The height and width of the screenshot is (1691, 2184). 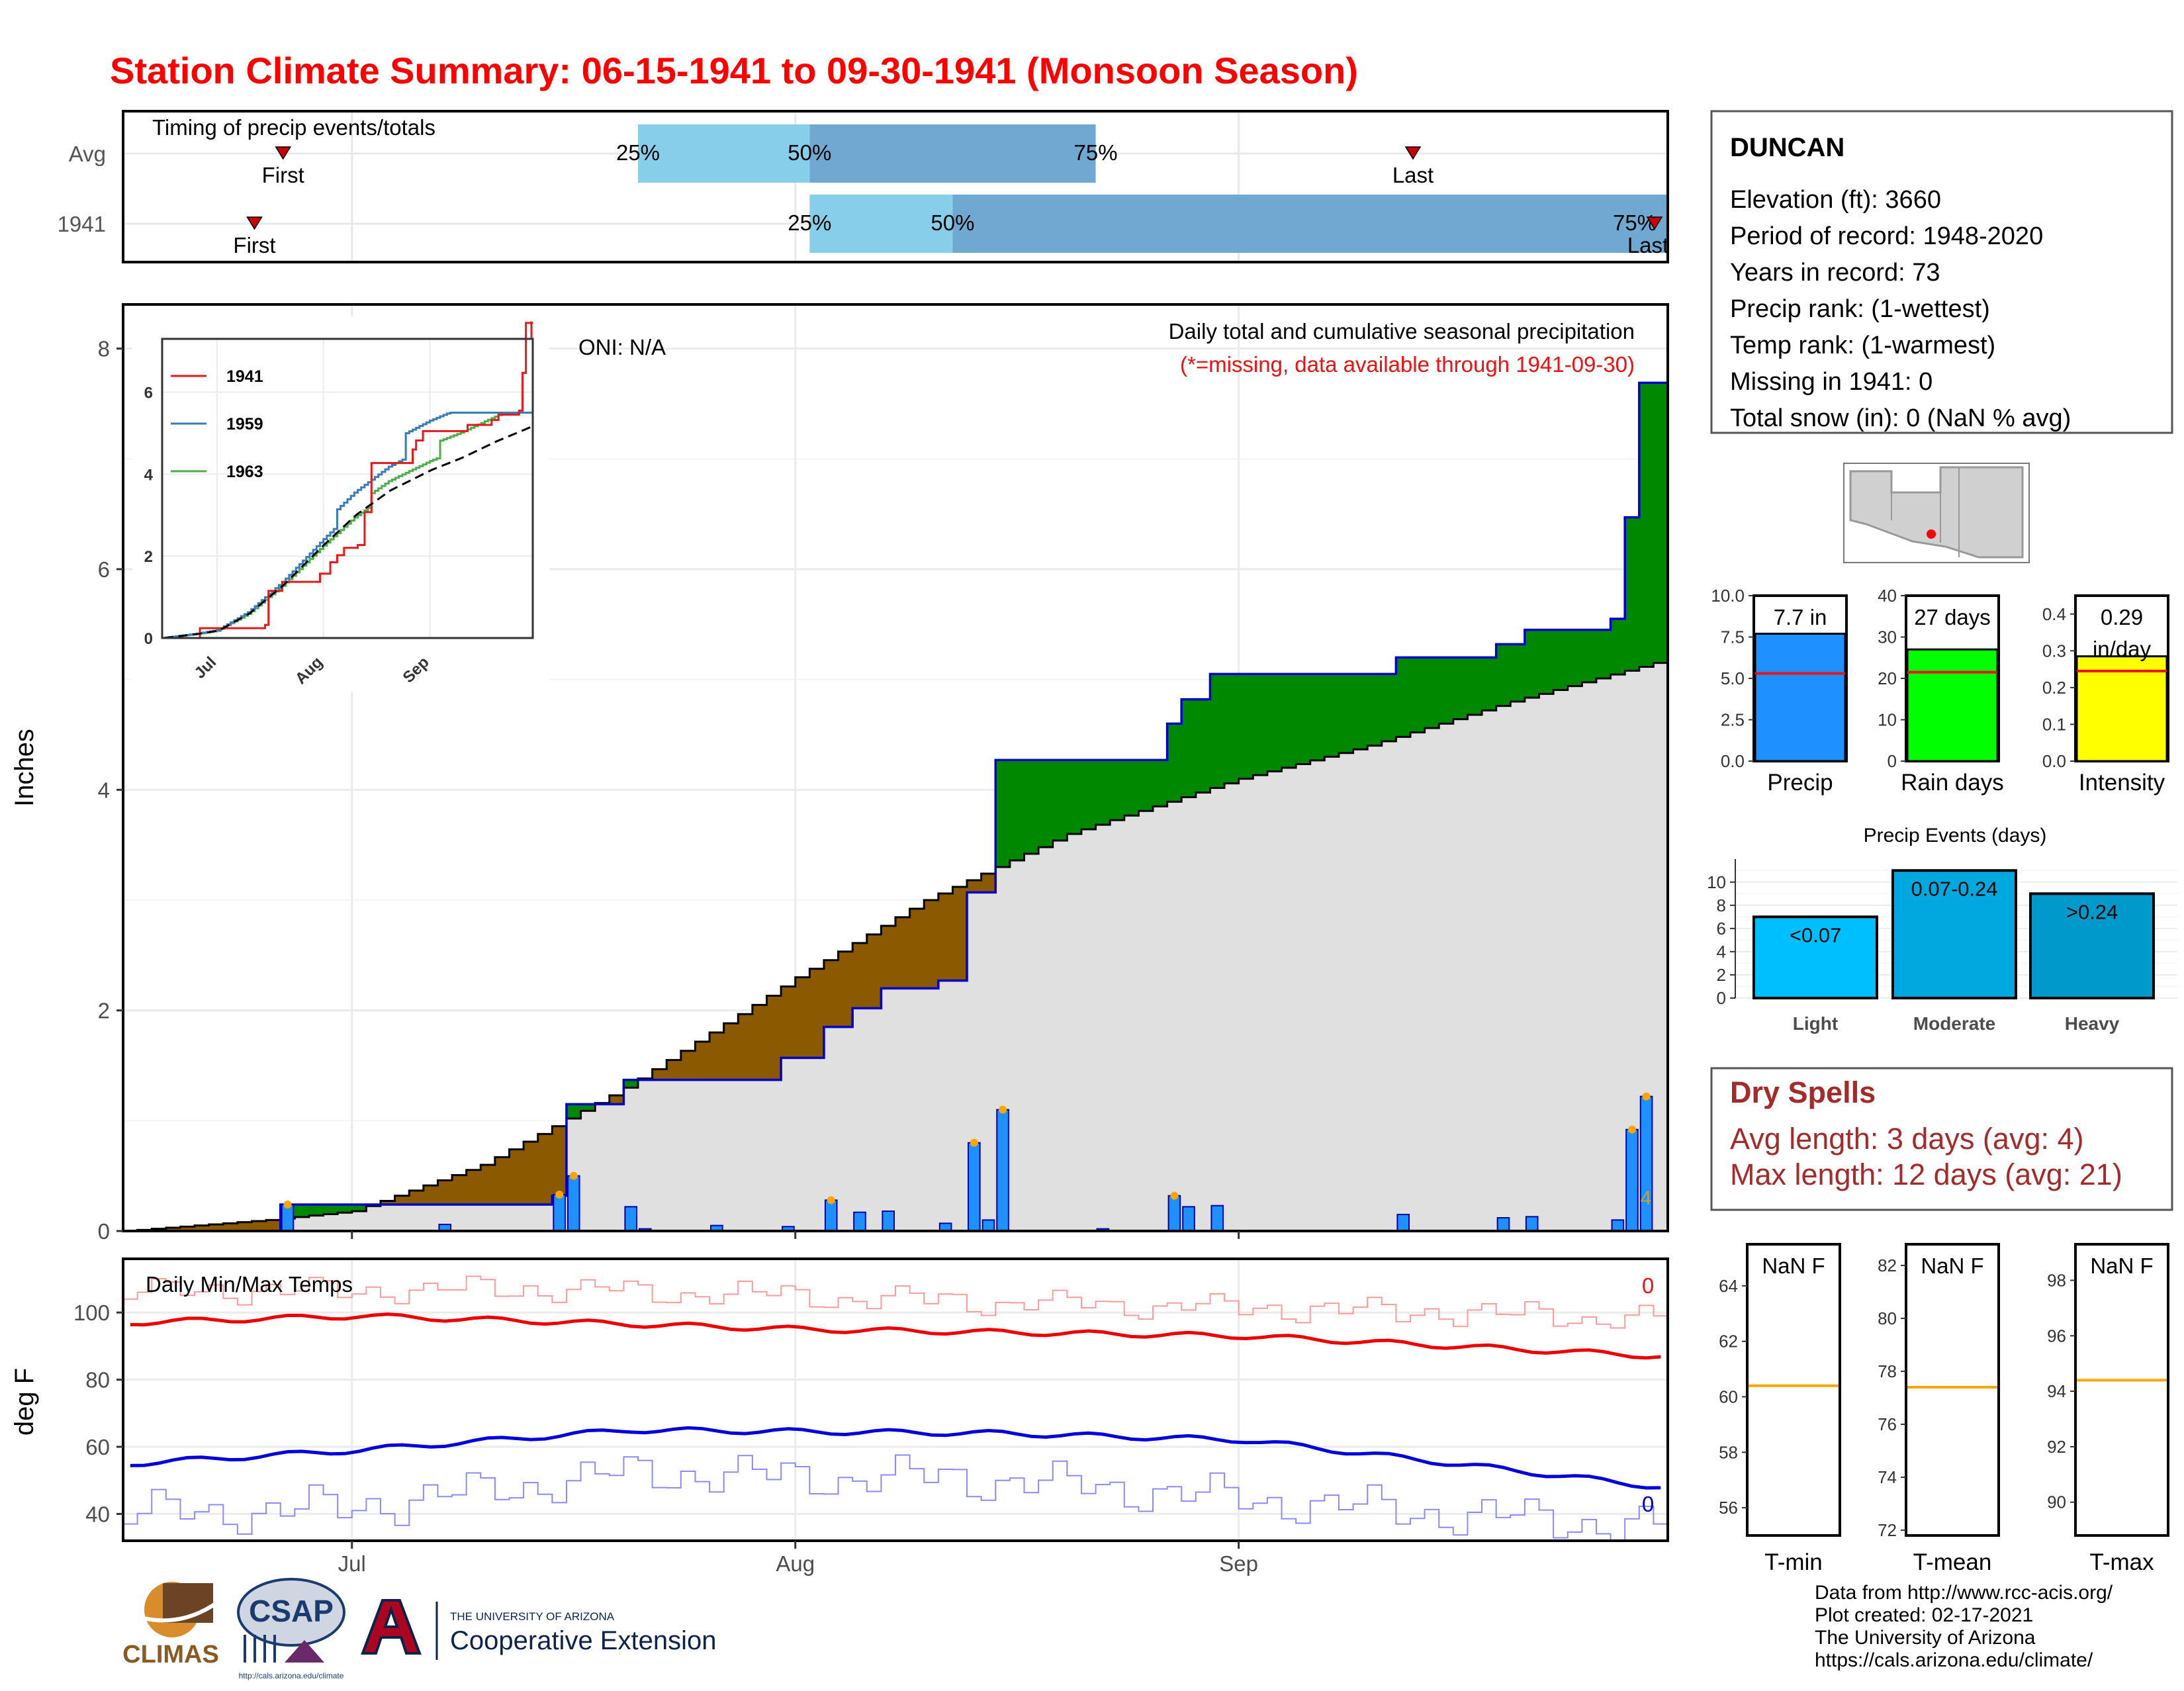 What do you see at coordinates (1729, 1341) in the screenshot?
I see `temp-box-y-tick-label: 62` at bounding box center [1729, 1341].